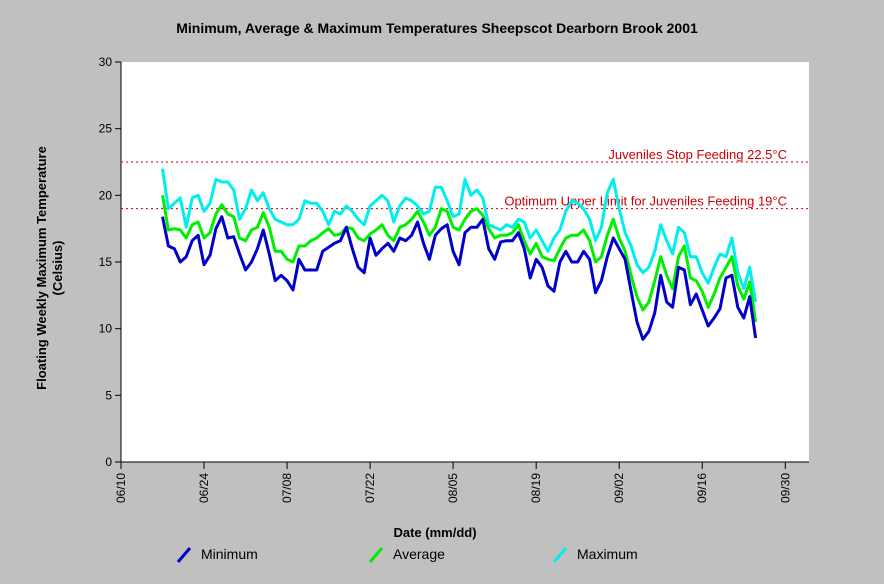  I want to click on x-tick-label: 06/10, so click(121, 488).